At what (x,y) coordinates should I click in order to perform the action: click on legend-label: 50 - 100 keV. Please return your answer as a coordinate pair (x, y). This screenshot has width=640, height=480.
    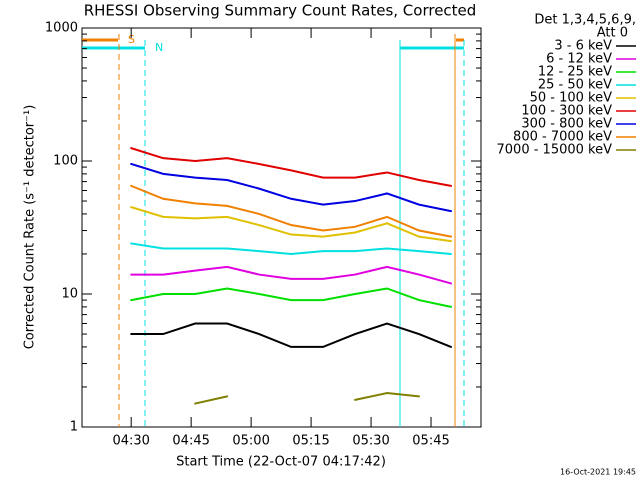
    Looking at the image, I should click on (571, 98).